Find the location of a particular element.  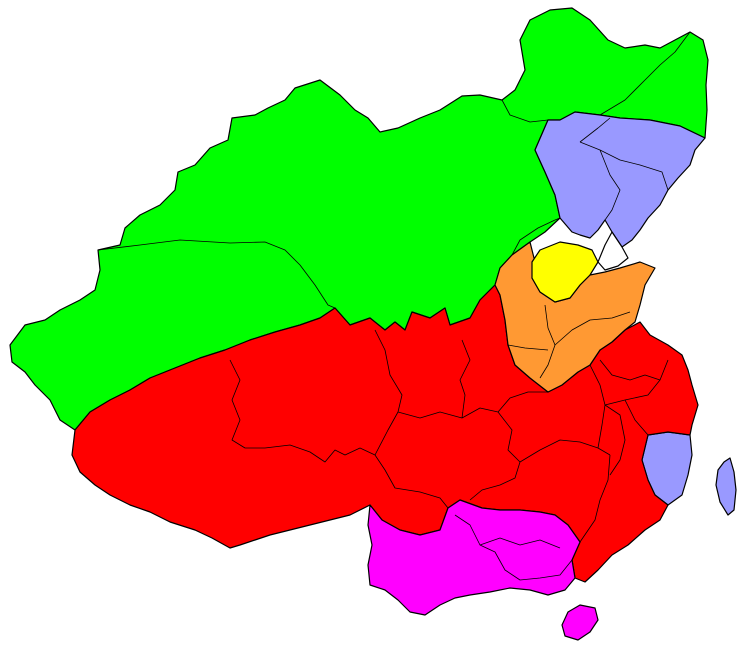

region-northeast-lavender is located at coordinates (620, 179).